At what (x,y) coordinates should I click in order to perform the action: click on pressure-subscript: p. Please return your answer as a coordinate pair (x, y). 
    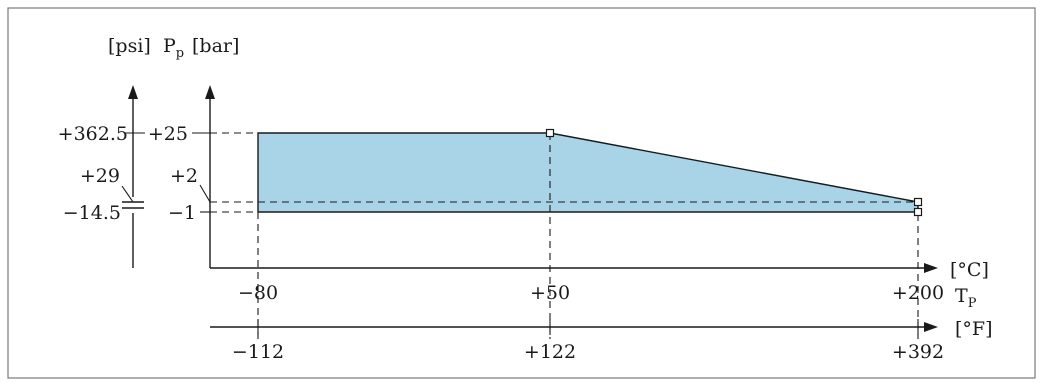
    Looking at the image, I should click on (180, 53).